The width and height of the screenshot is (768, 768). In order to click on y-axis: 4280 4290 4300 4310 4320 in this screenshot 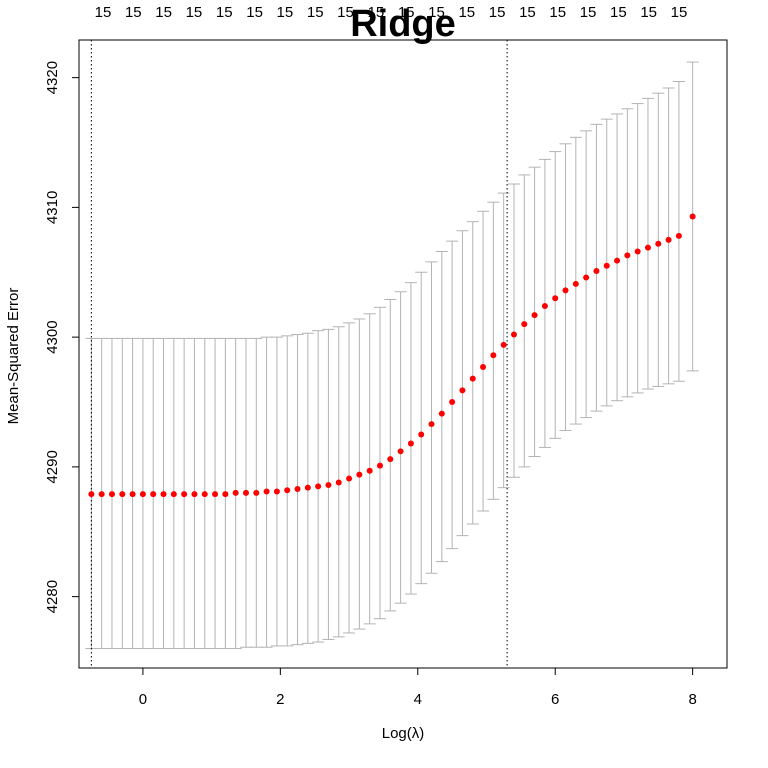, I will do `click(62, 337)`.